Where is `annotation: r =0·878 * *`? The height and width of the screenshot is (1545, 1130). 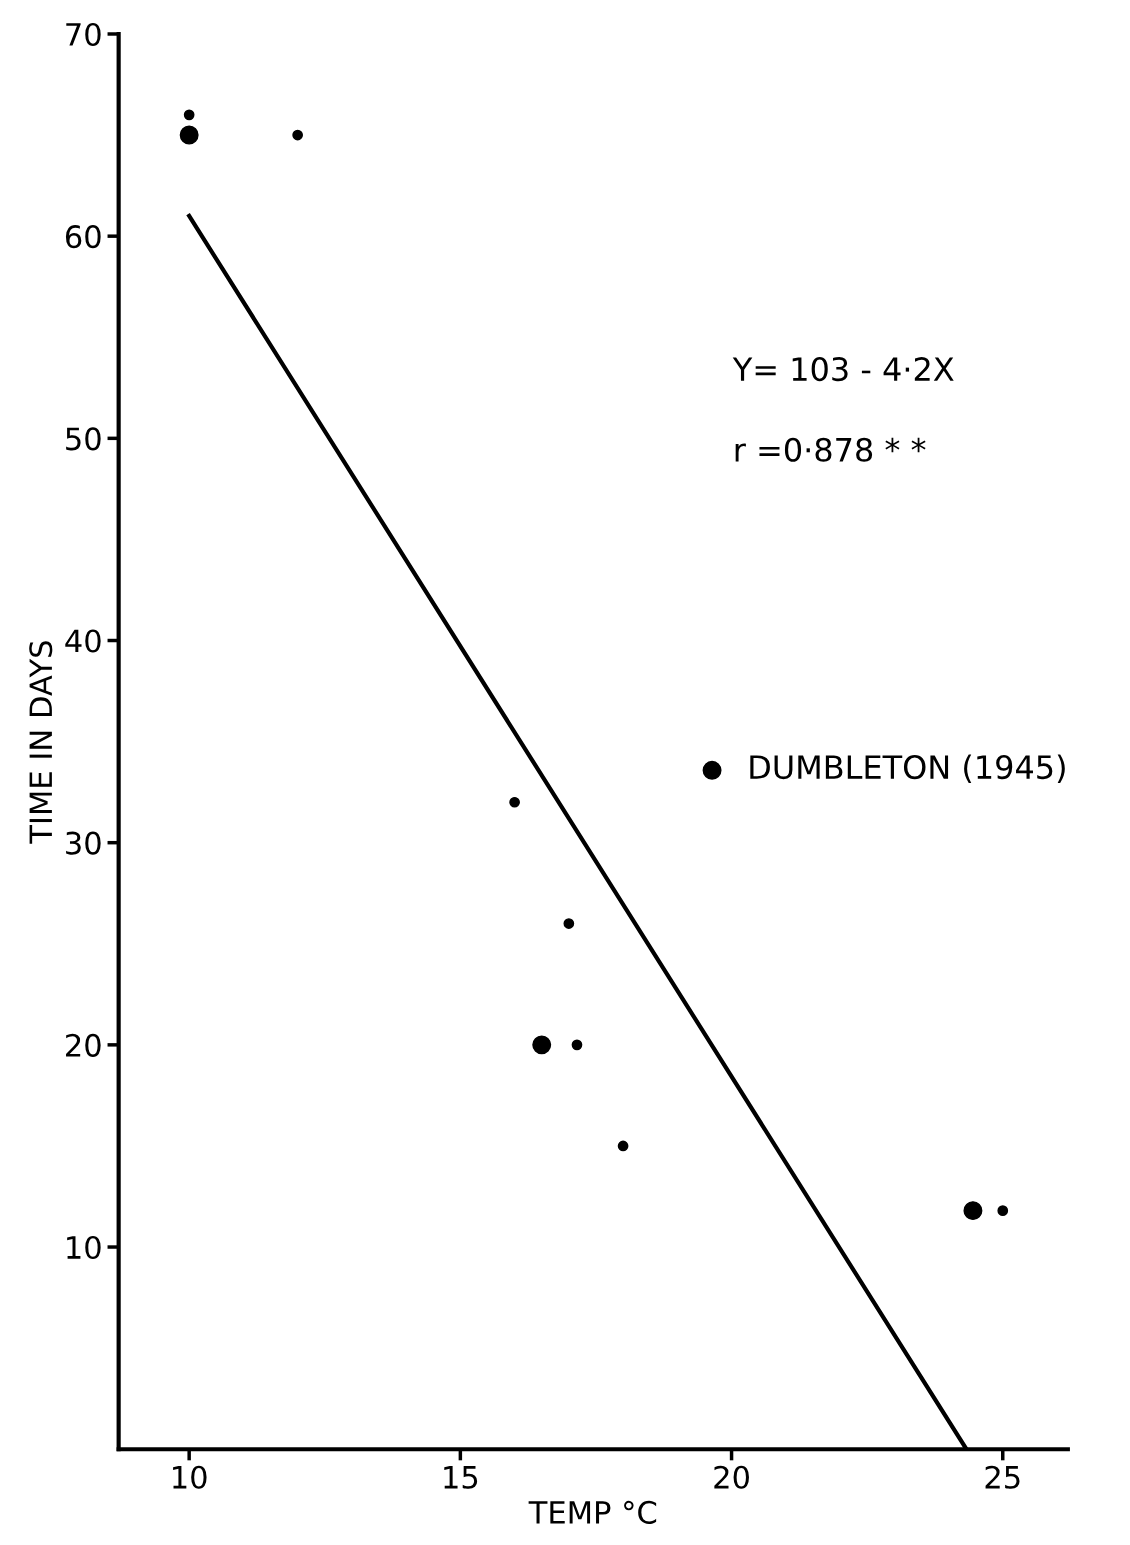 annotation: r =0·878 * * is located at coordinates (830, 449).